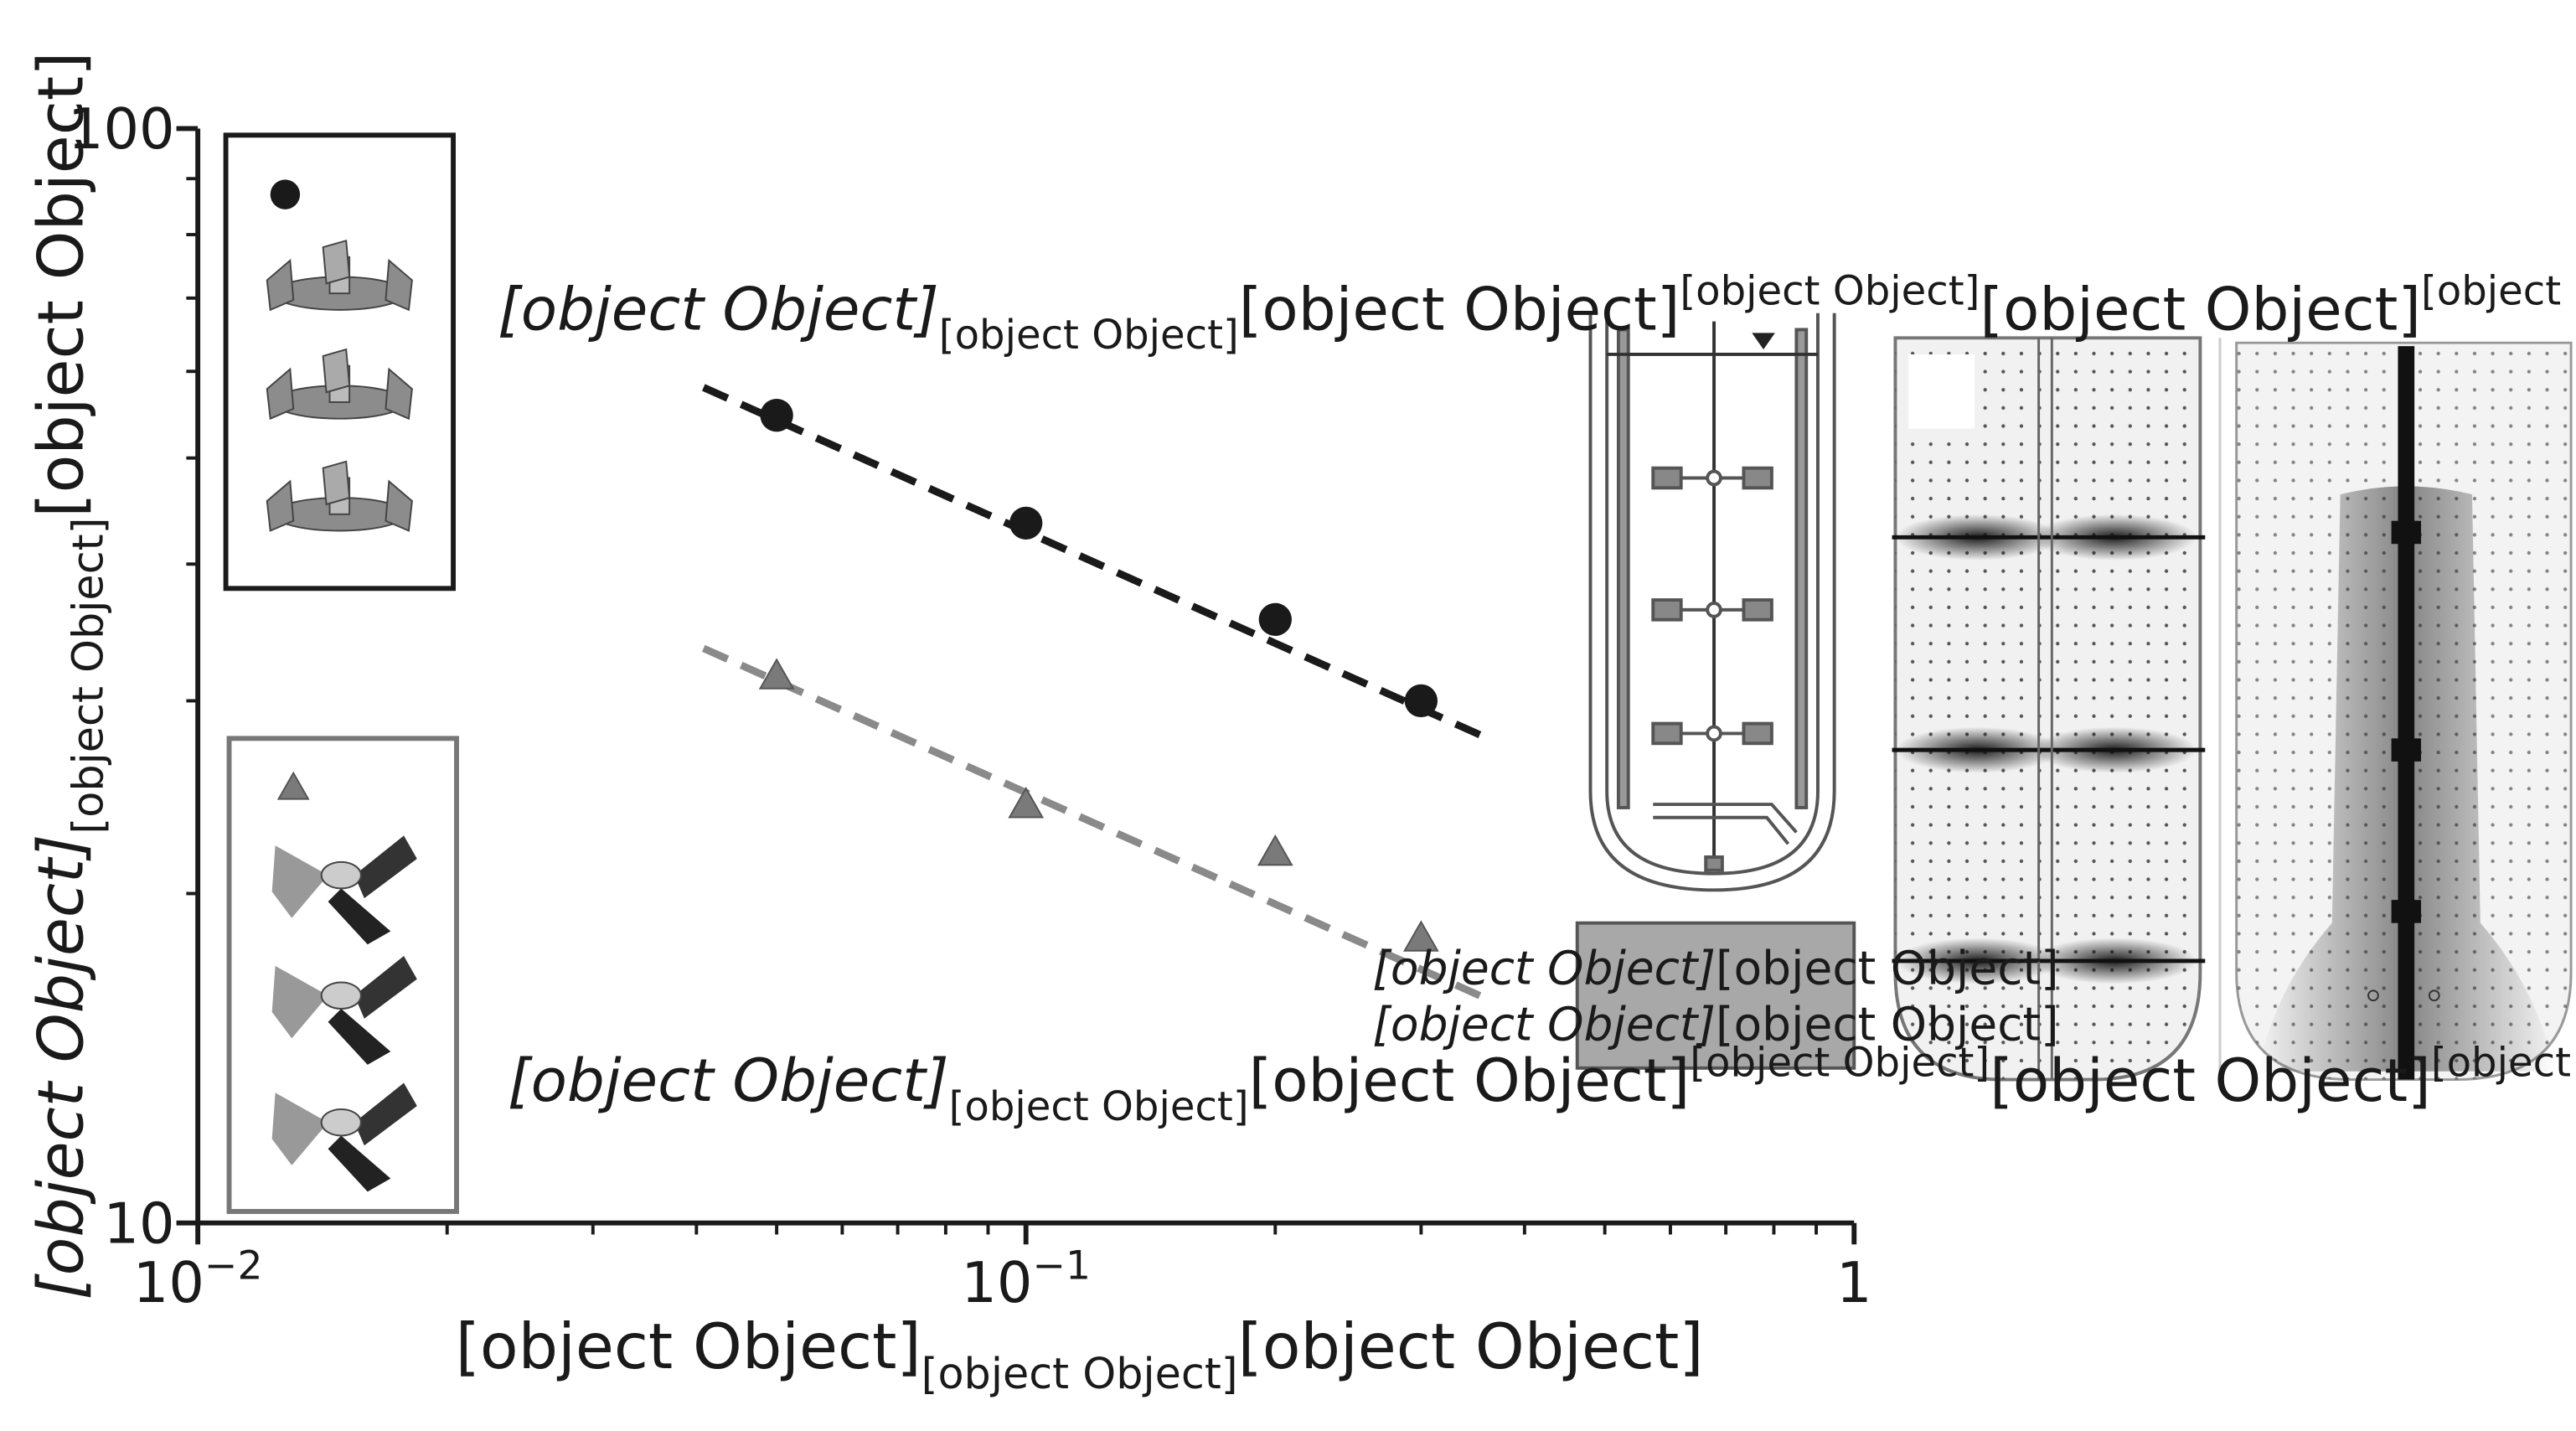 The width and height of the screenshot is (2576, 1431). I want to click on x-tick-label: 10⁻¹, so click(1026, 1279).